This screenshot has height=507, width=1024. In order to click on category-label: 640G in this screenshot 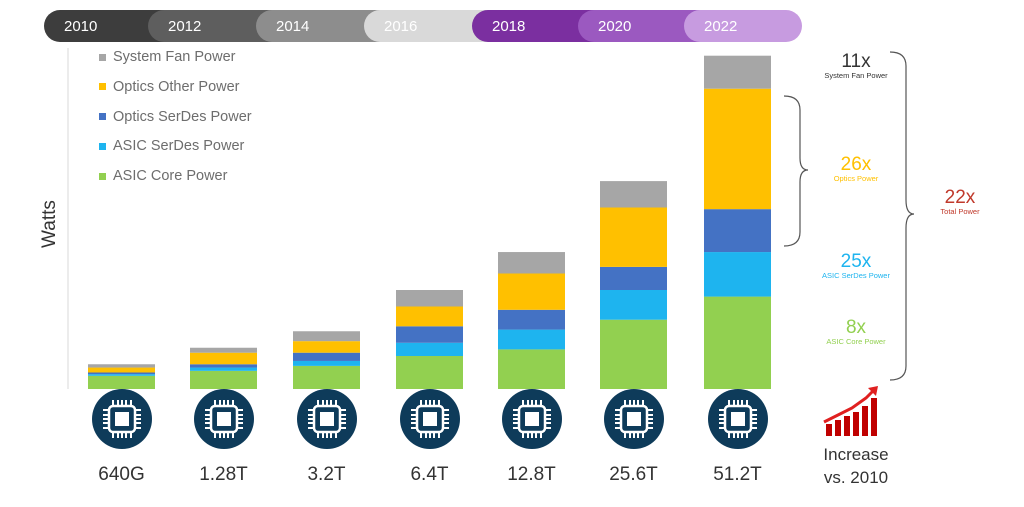, I will do `click(121, 474)`.